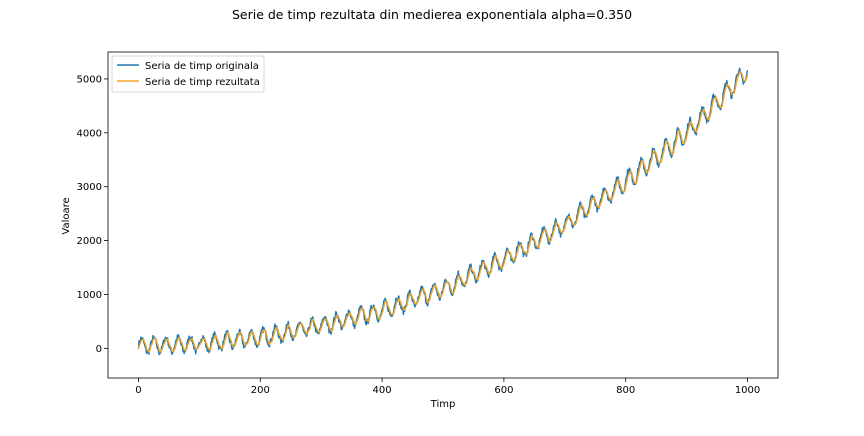  I want to click on x-tick-label: 800, so click(625, 390).